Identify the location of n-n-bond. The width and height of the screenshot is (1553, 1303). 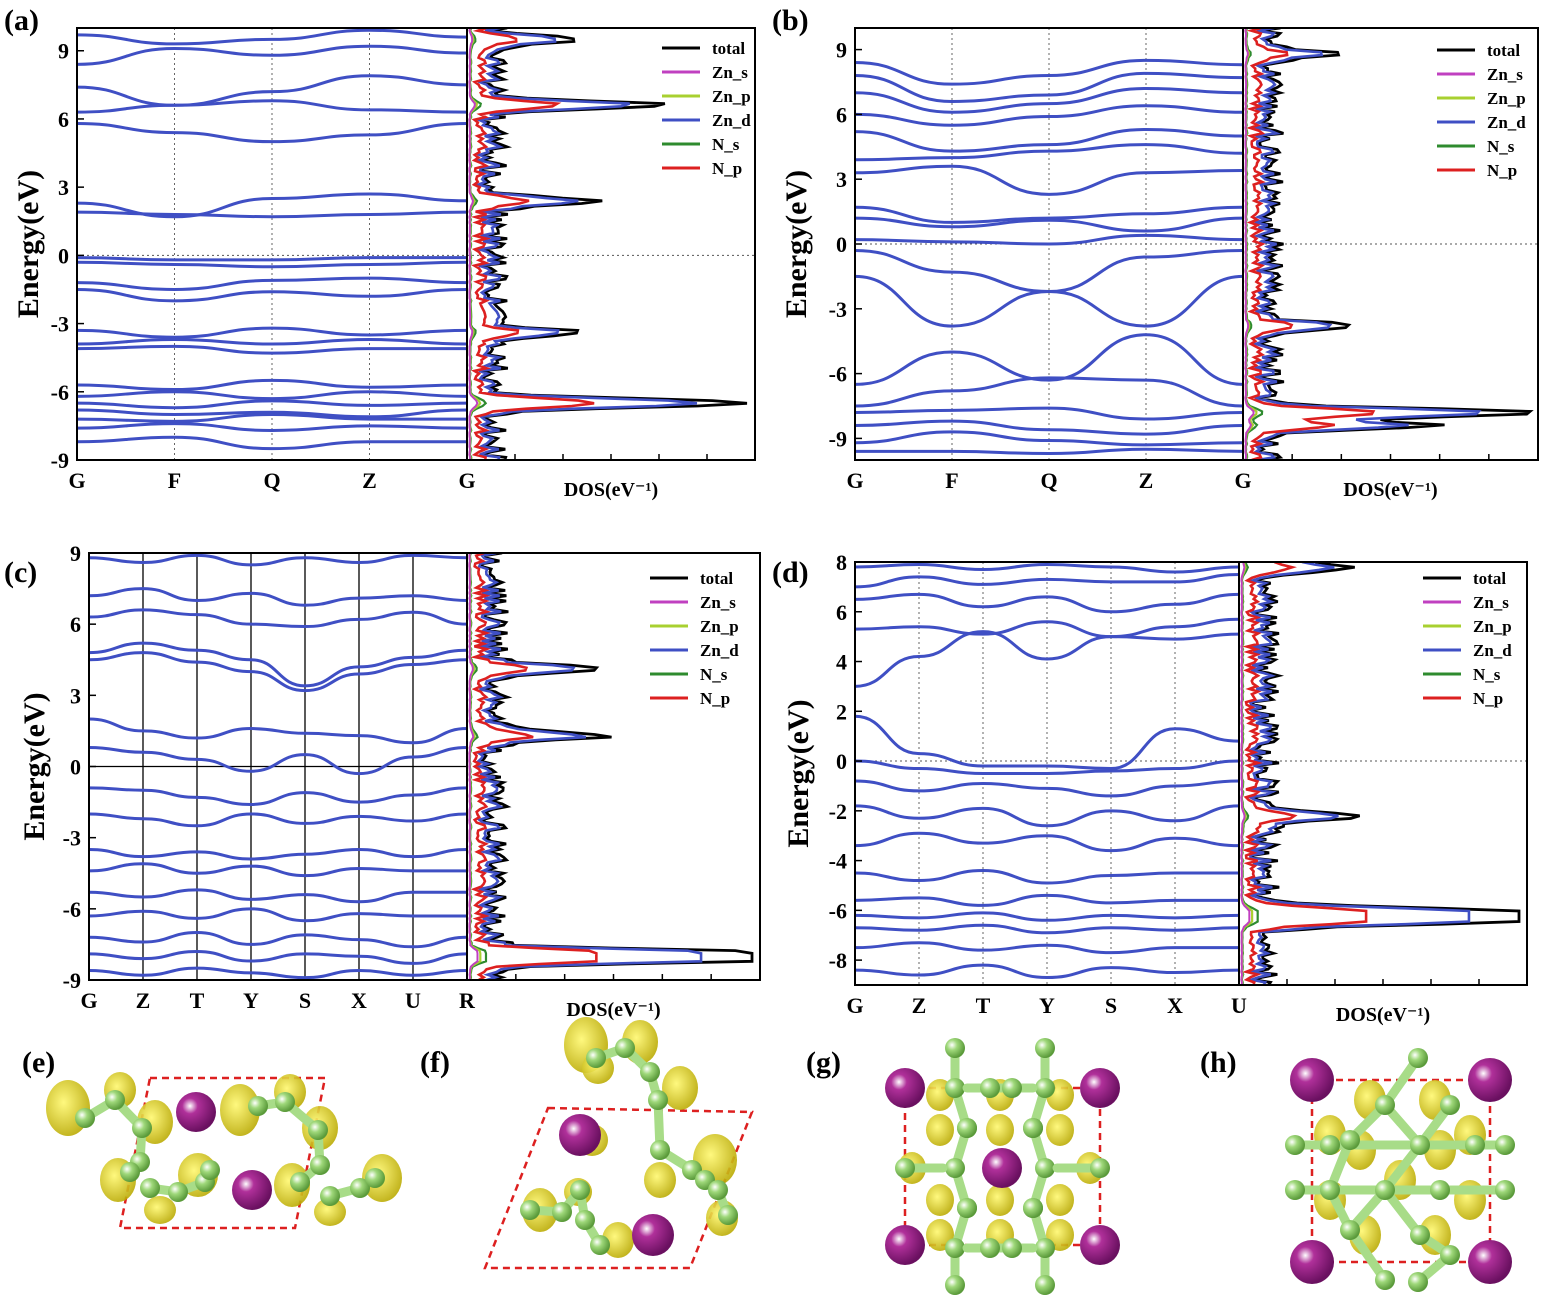
(1367, 1255).